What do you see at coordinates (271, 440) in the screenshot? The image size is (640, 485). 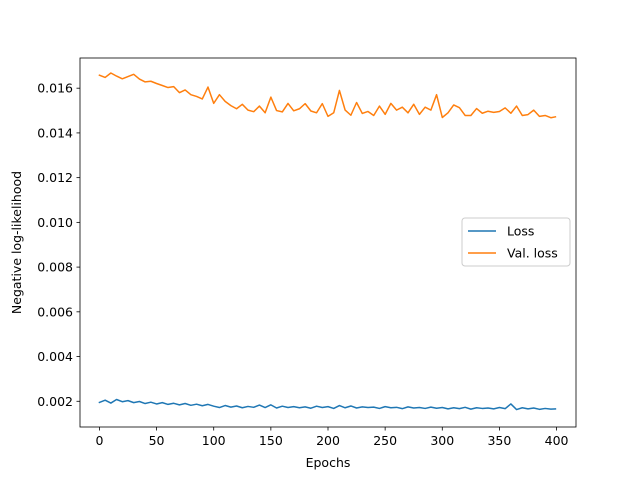 I see `x-tick-label: 150` at bounding box center [271, 440].